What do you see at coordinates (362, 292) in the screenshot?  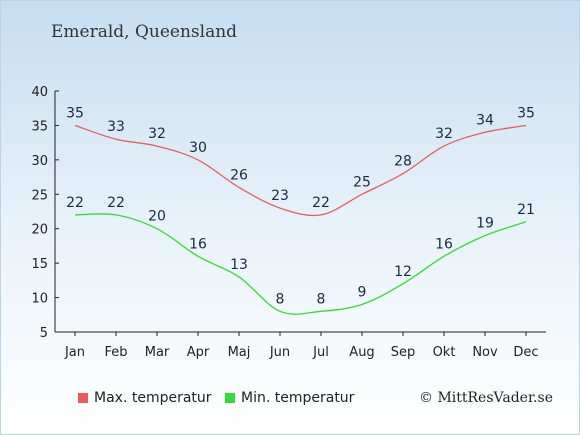 I see `data-label-min: 9` at bounding box center [362, 292].